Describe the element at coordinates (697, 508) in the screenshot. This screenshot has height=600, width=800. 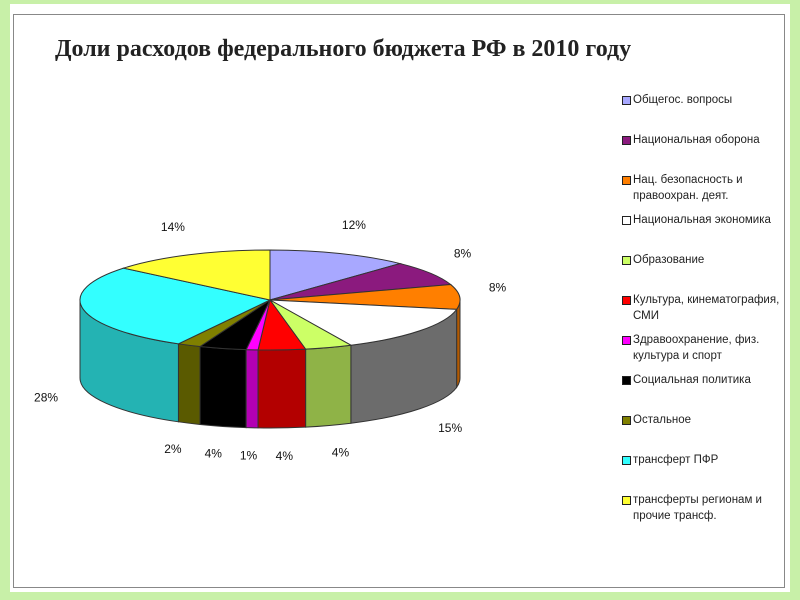
I see `legend-label: трансферты регионам и прочие трансф.` at that location.